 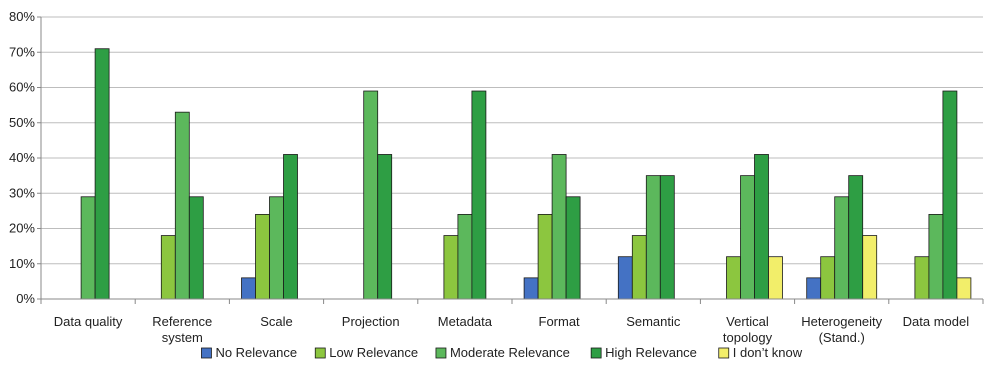 I want to click on y-tick-label: 80%, so click(x=22, y=16).